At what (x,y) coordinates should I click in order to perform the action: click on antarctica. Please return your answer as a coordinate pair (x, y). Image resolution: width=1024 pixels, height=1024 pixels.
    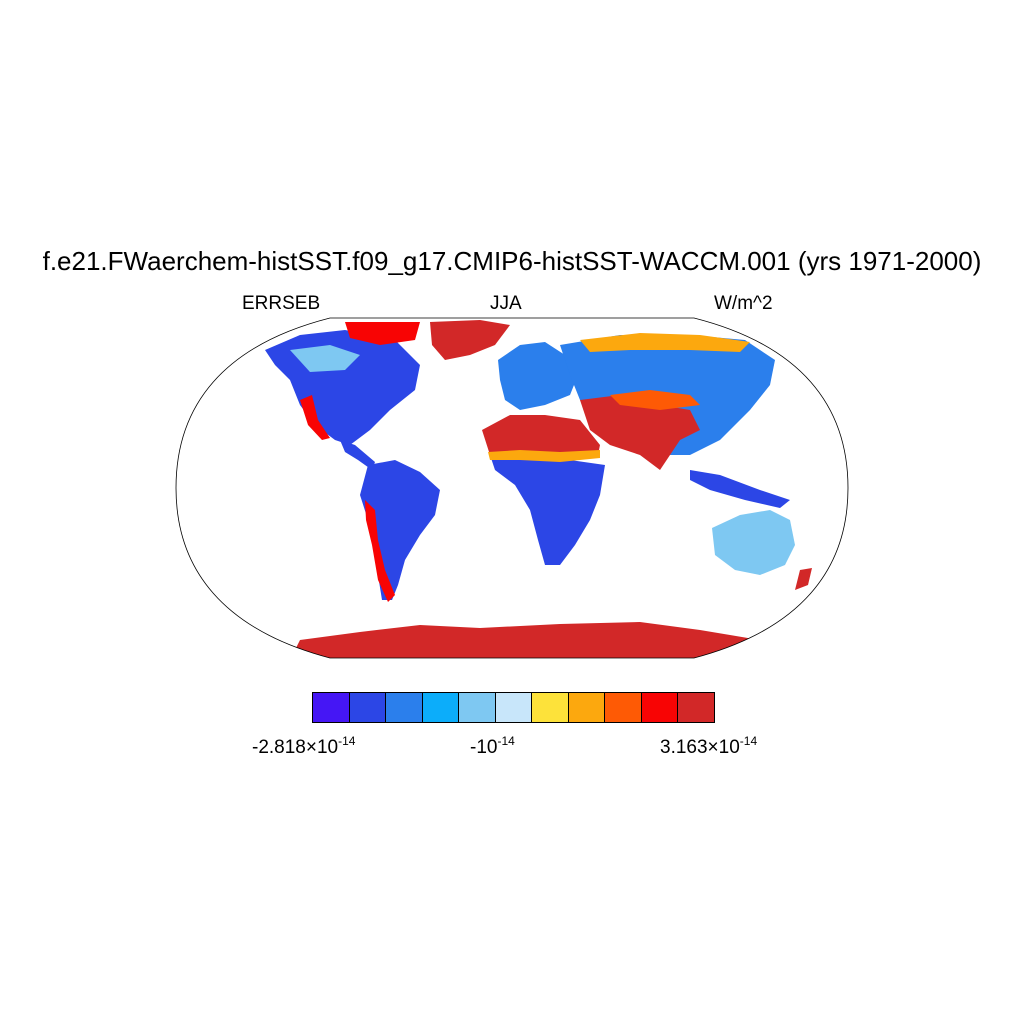
    Looking at the image, I should click on (525, 640).